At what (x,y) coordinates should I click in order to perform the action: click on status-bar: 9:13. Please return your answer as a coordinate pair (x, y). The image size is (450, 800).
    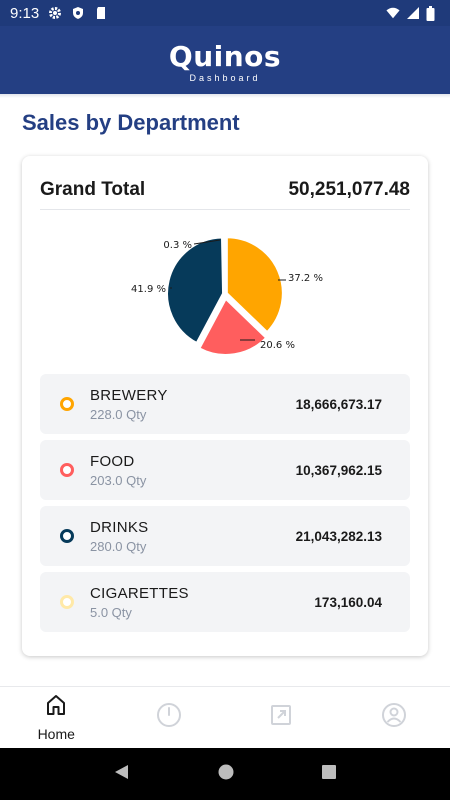
    Looking at the image, I should click on (225, 13).